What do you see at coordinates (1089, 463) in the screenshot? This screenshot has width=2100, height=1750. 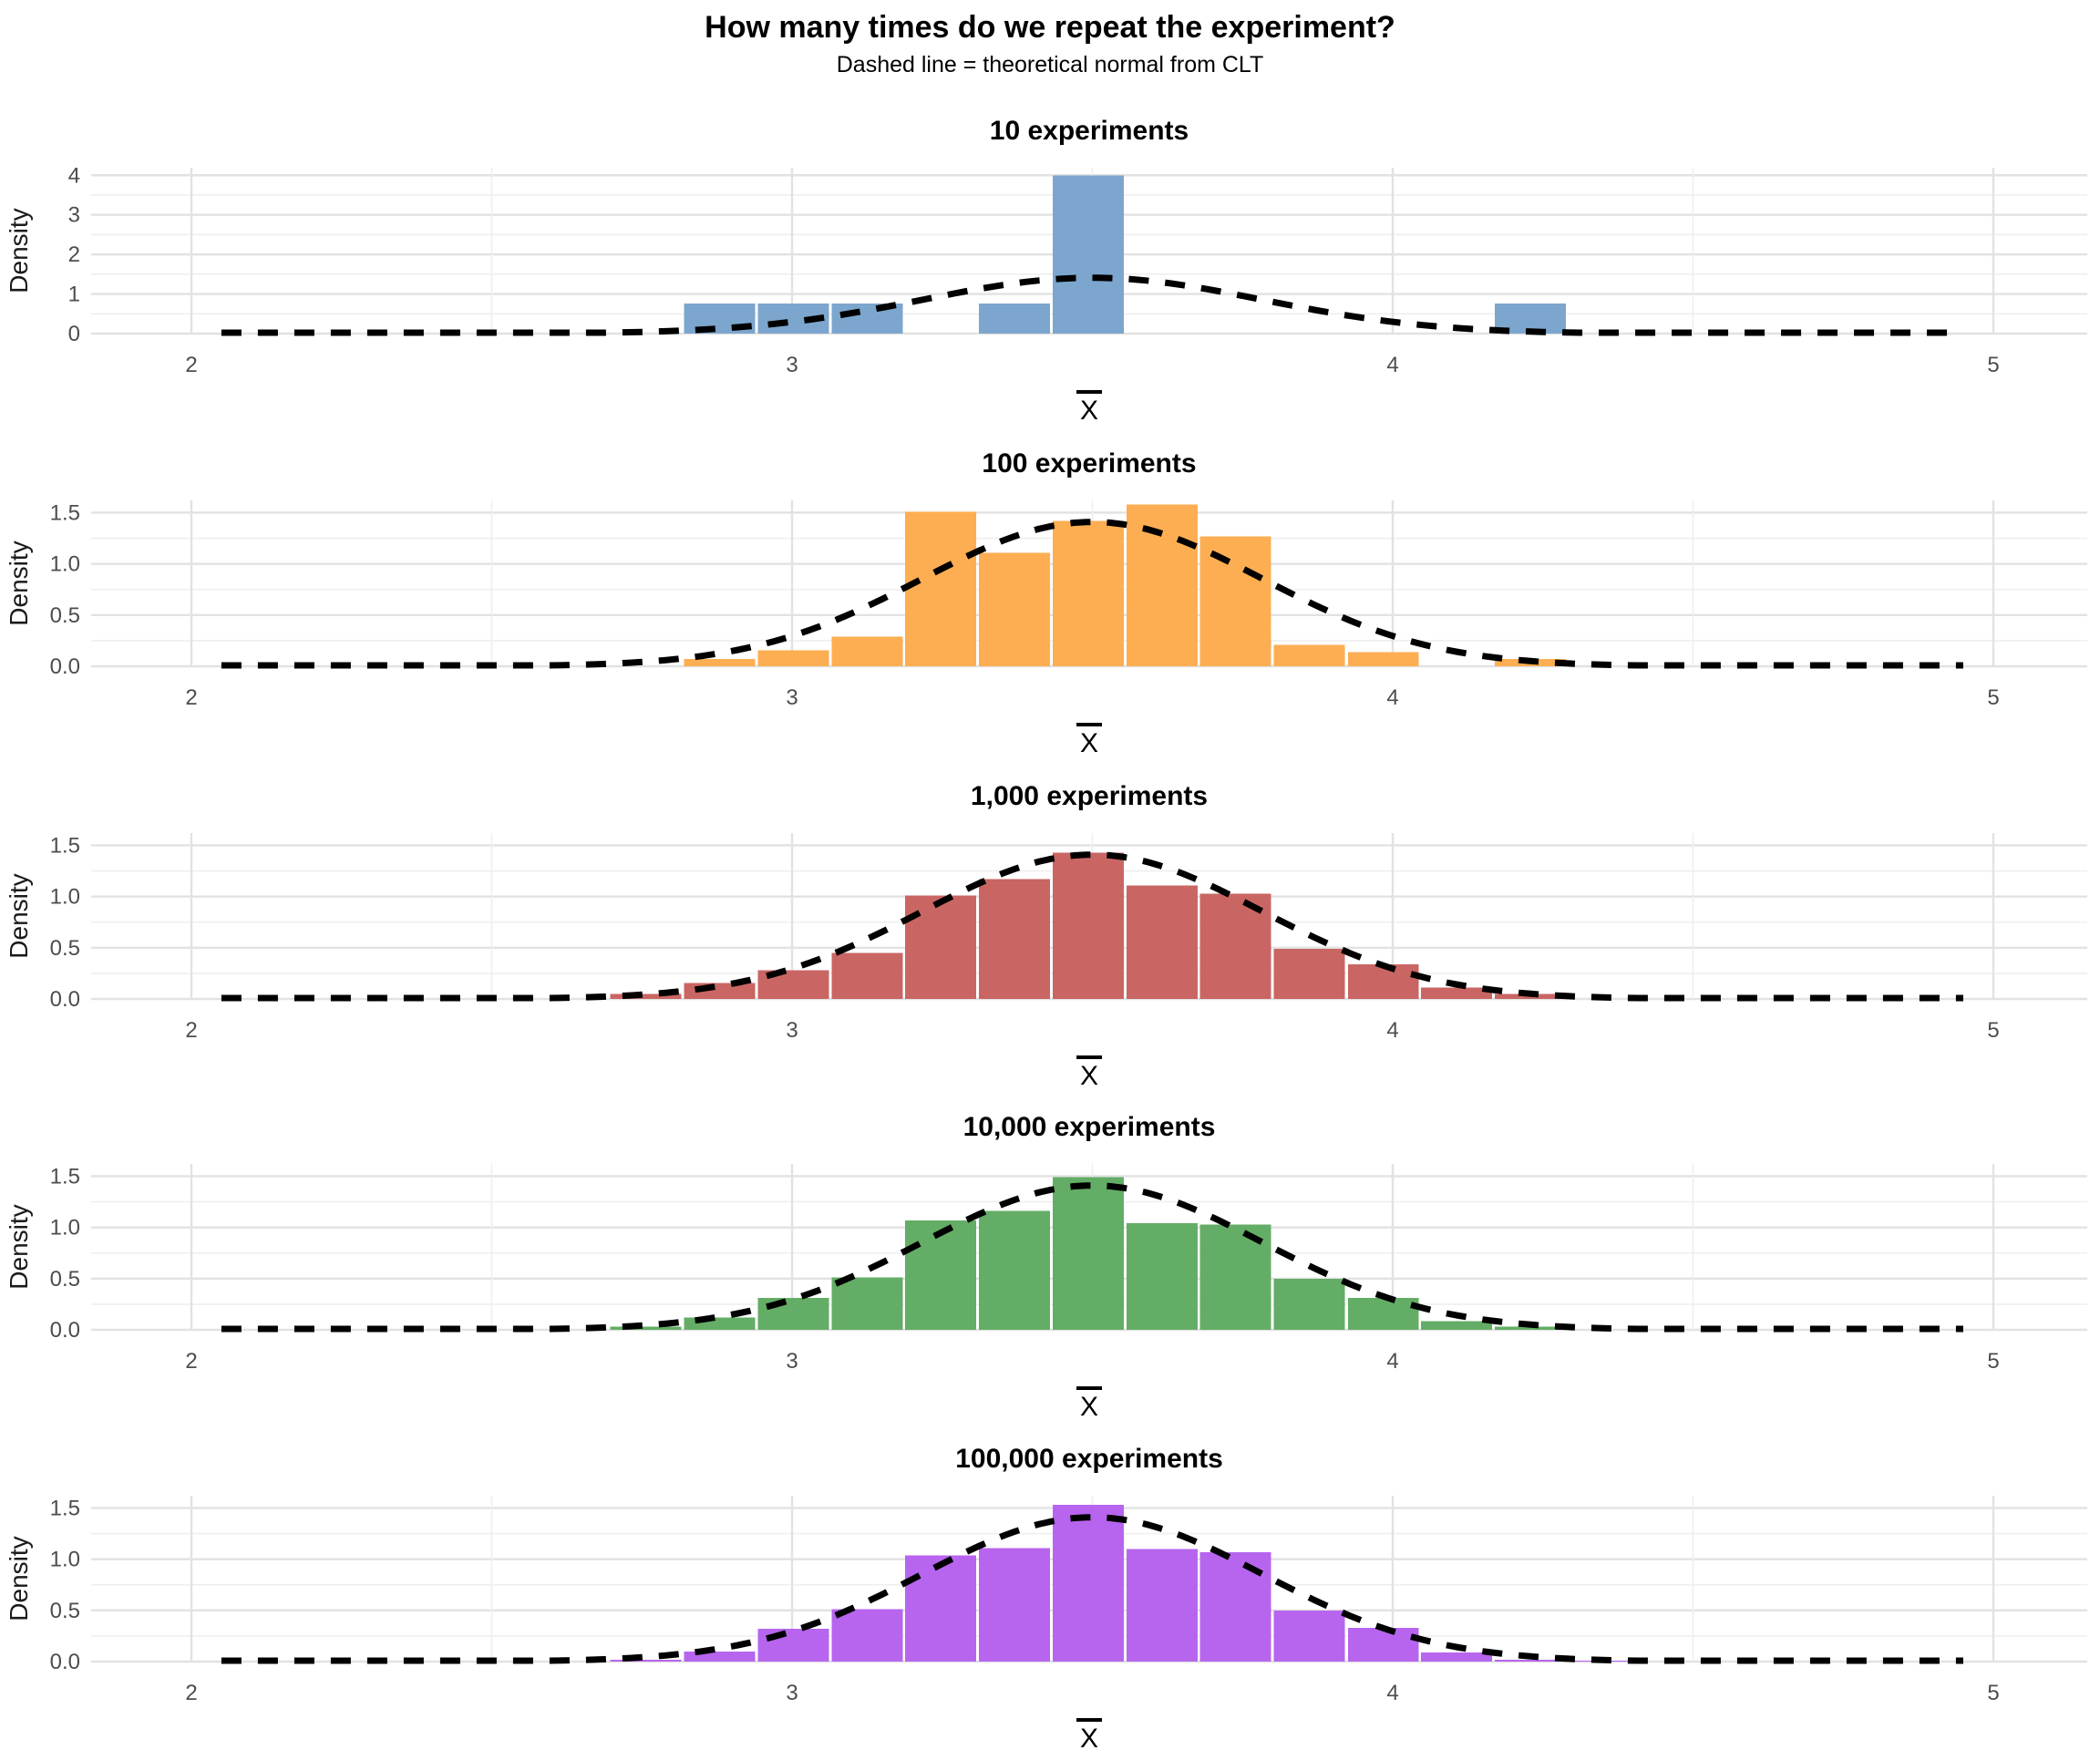 I see `panel-title: 100 experiments` at bounding box center [1089, 463].